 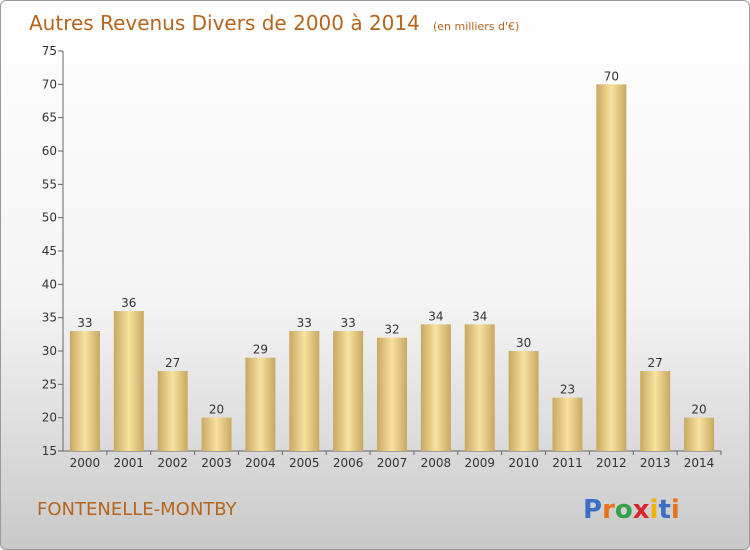 I want to click on x-tick-label: 2003, so click(x=216, y=463).